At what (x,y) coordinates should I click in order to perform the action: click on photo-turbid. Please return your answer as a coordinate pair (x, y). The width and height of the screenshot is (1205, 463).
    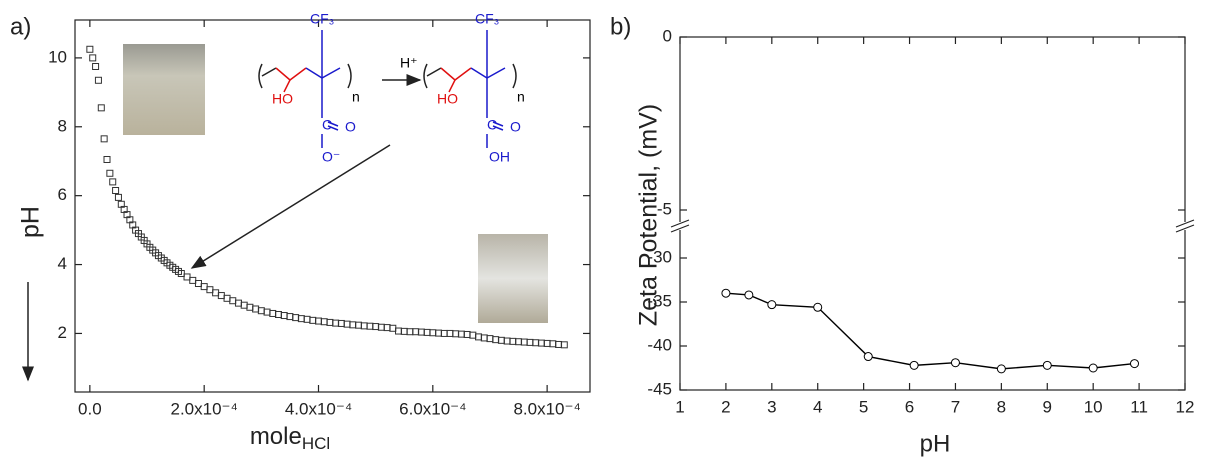
    Looking at the image, I should click on (164, 89).